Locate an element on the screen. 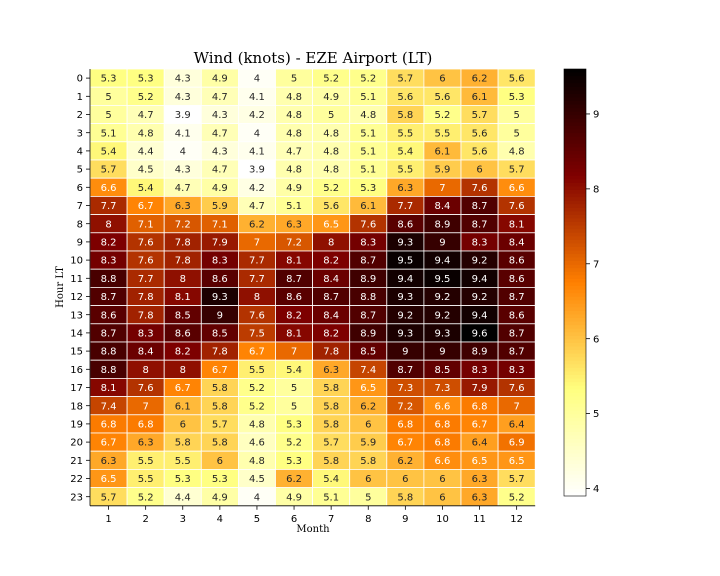  cell-value-label: 8 is located at coordinates (183, 370).